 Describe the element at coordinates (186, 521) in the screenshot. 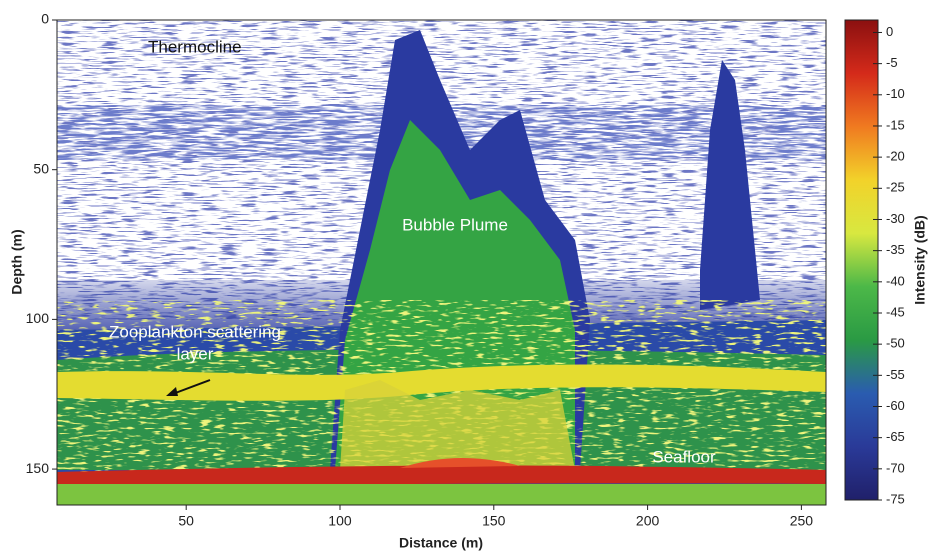

I see `x-tick-label: 50` at that location.